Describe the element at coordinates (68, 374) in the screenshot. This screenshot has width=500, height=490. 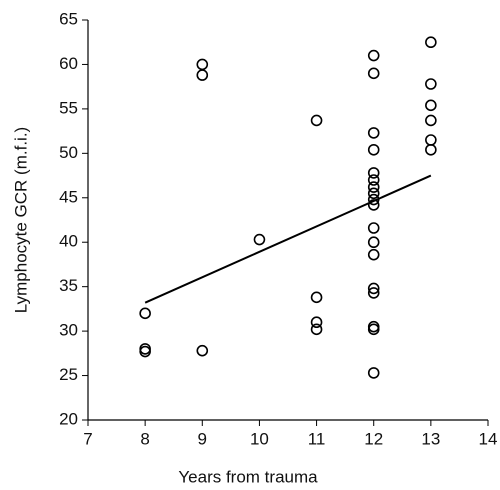
I see `y-tick-label: 25` at that location.